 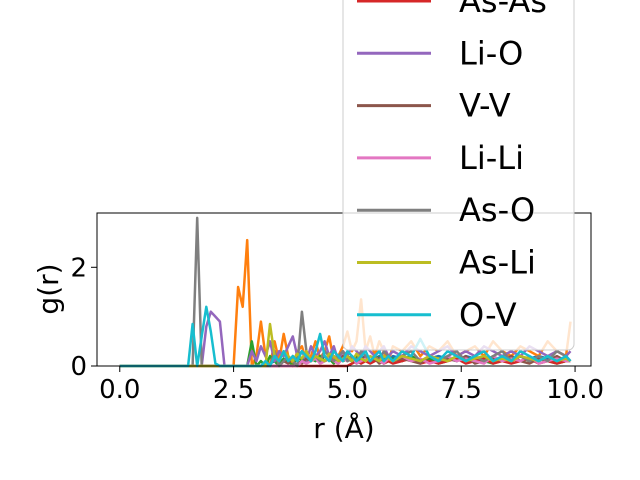 What do you see at coordinates (497, 210) in the screenshot?
I see `legend-label: As-O` at bounding box center [497, 210].